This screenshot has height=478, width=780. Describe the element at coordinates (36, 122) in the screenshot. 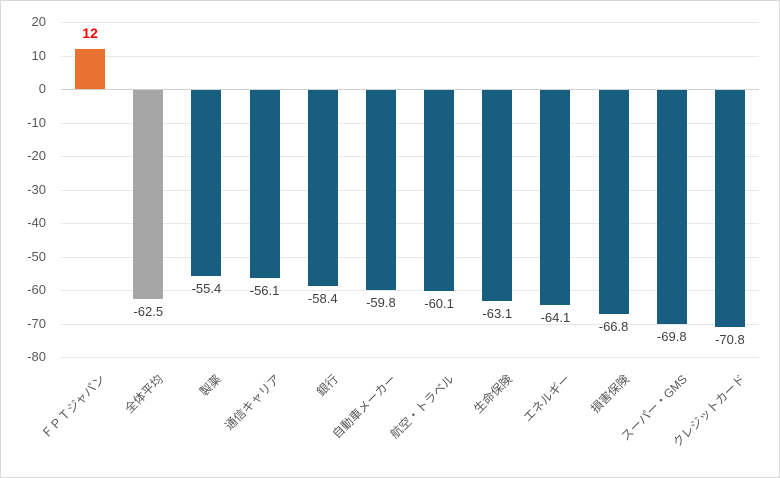

I see `y-axis-tick-label: -10` at that location.